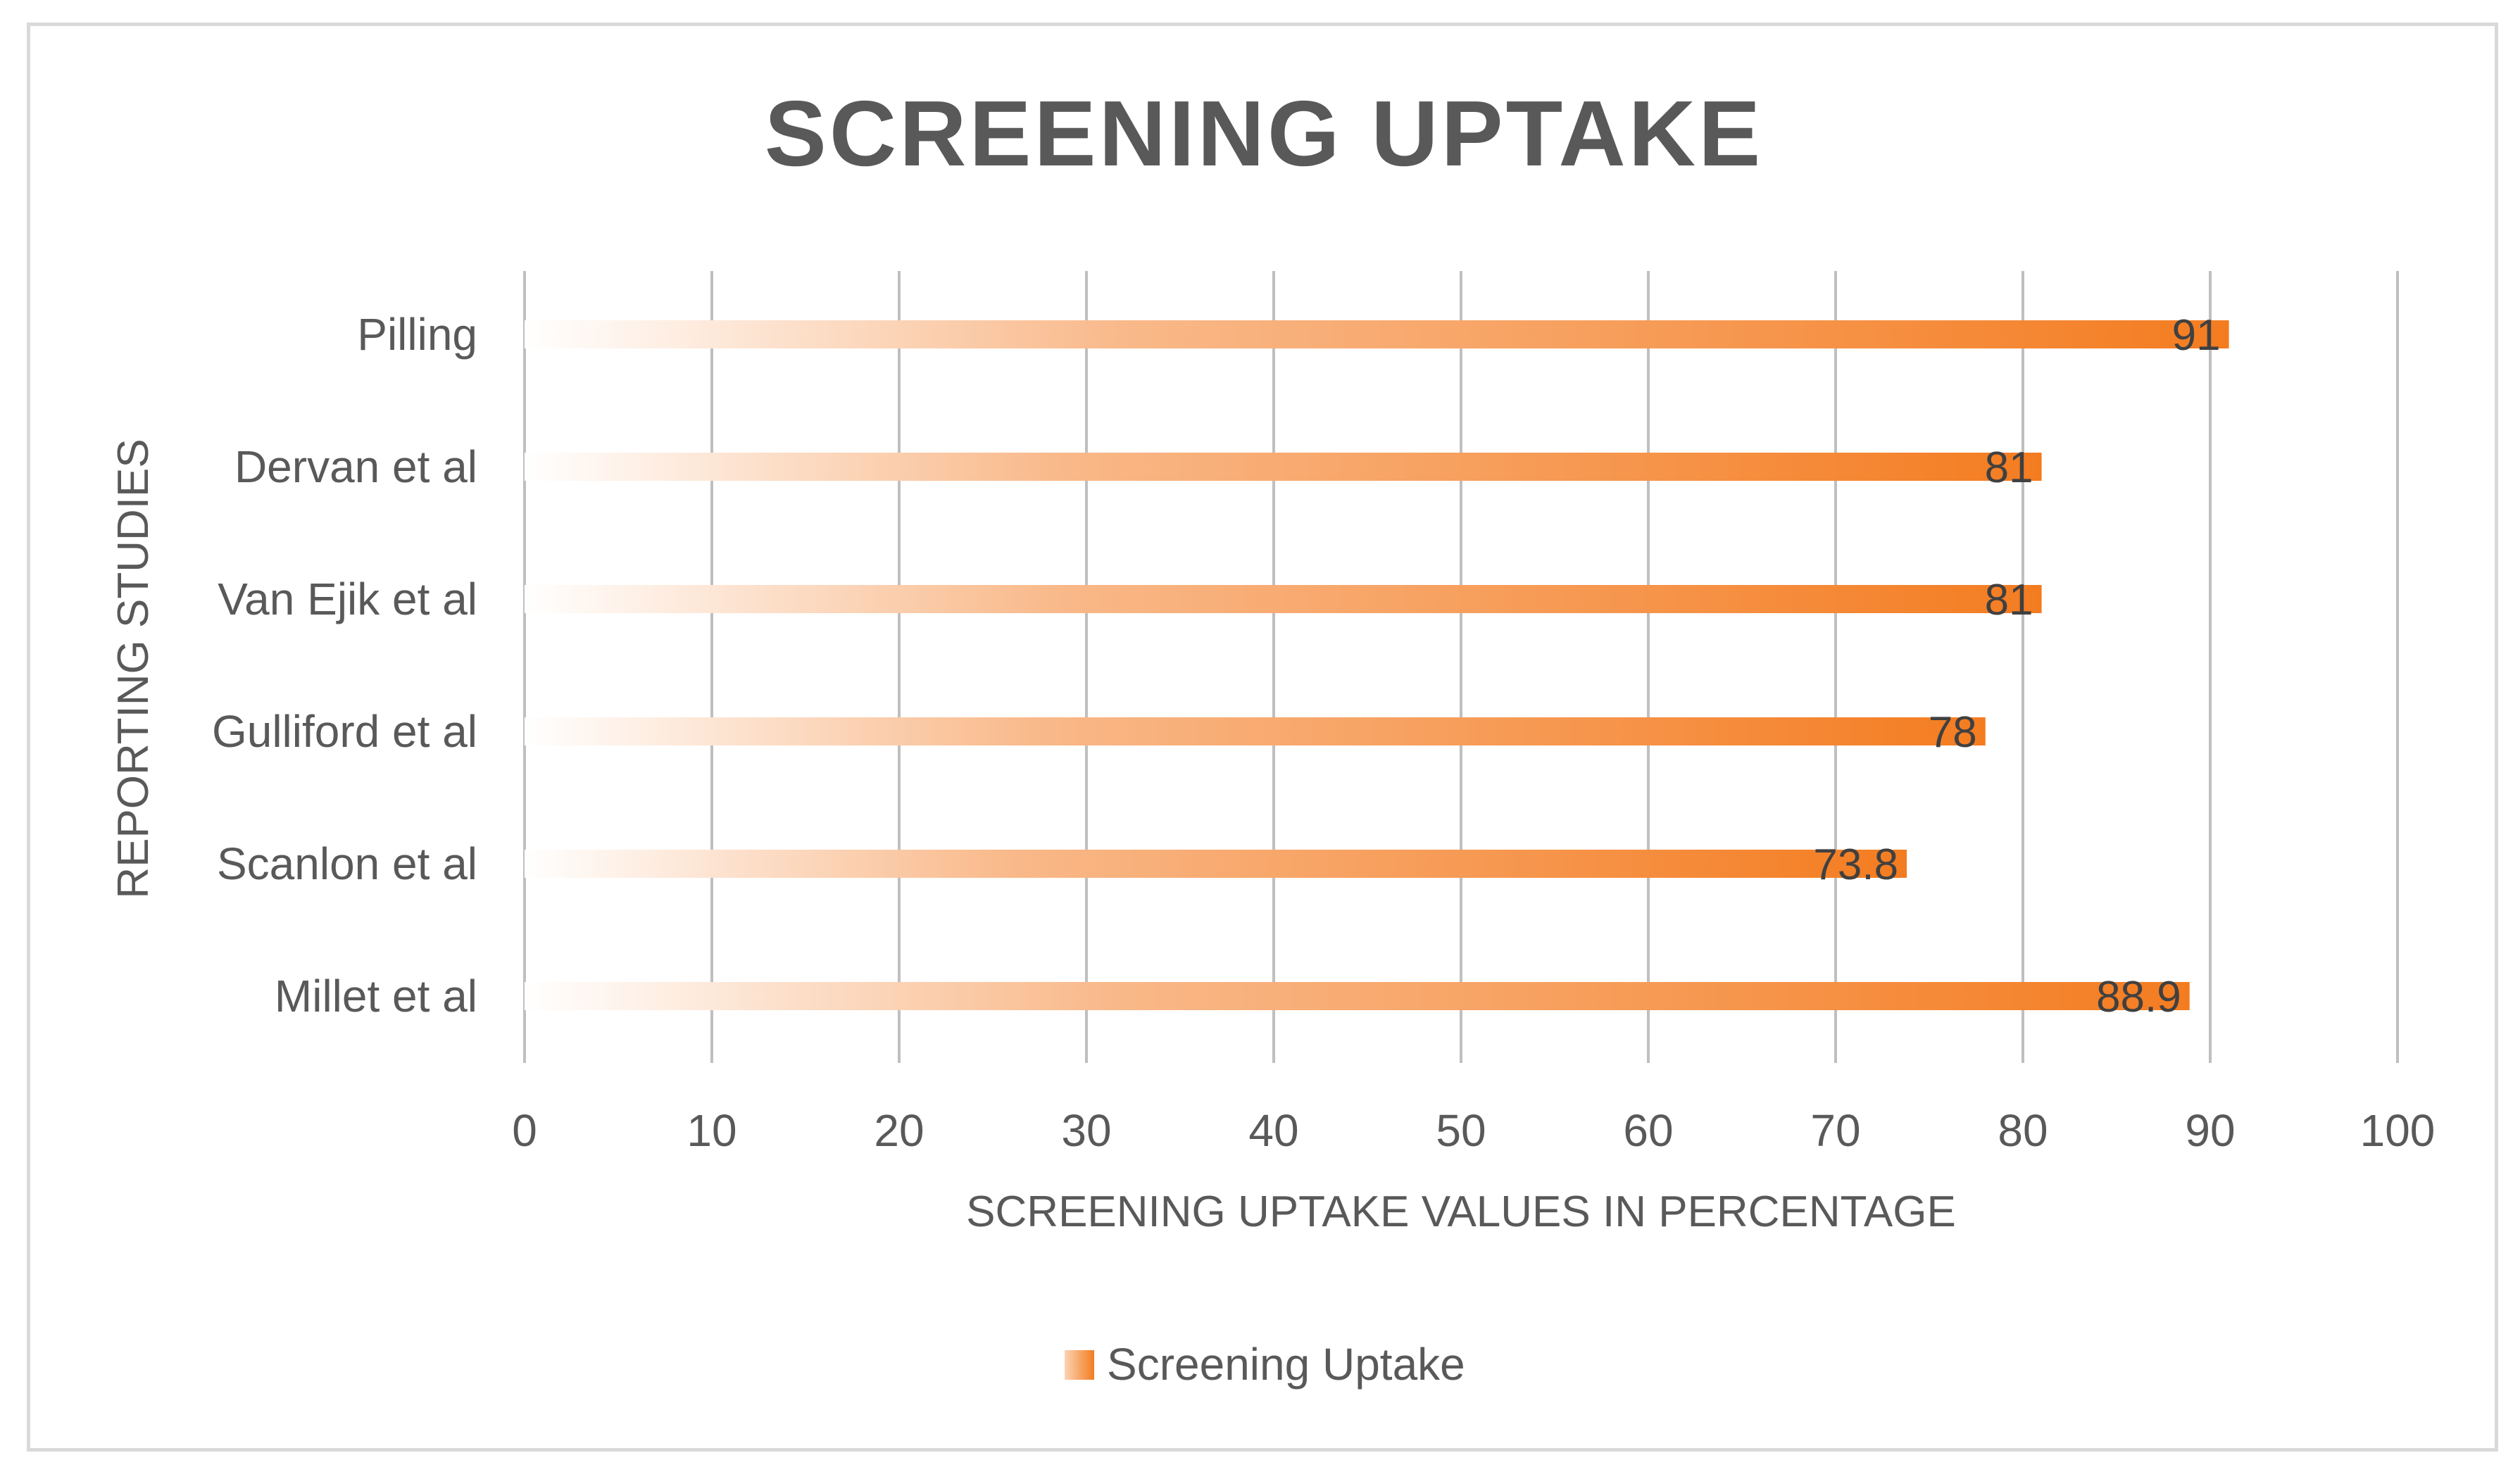 Image resolution: width=2520 pixels, height=1479 pixels. I want to click on y-axis-title: REPORTING STUDIES, so click(133, 668).